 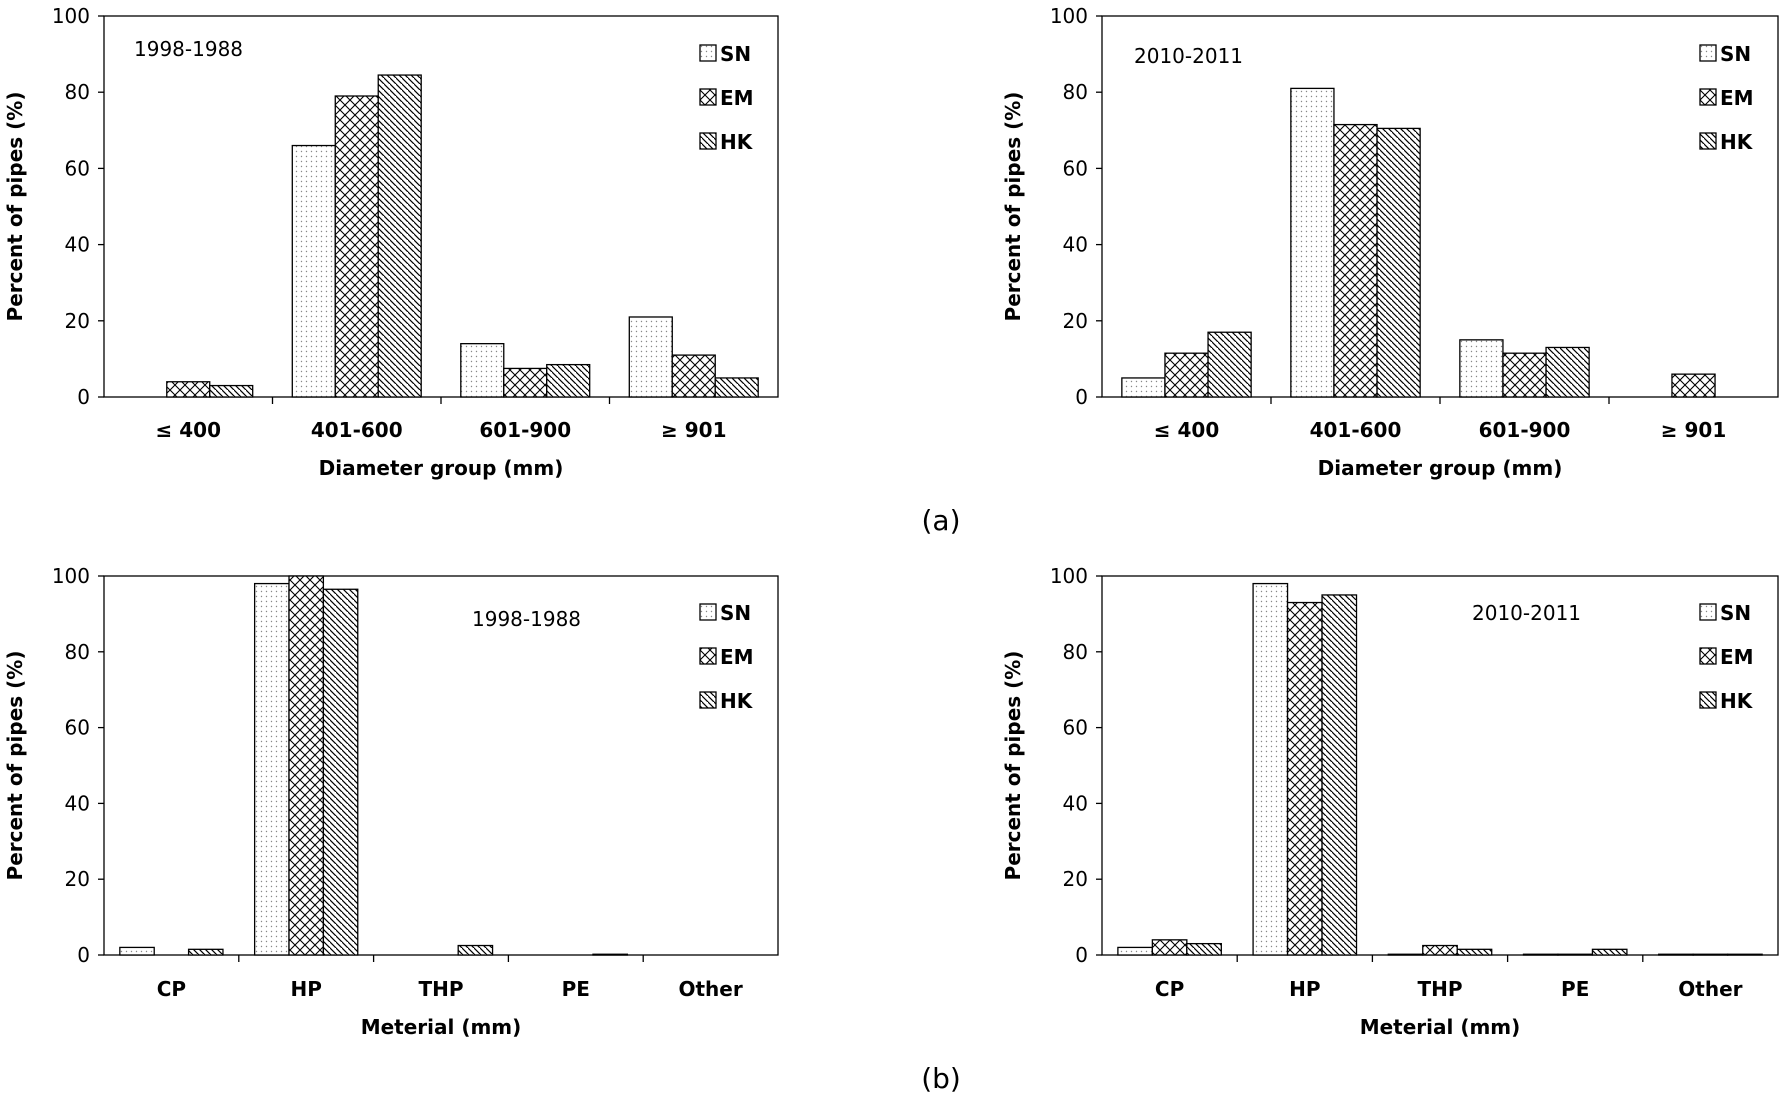 What do you see at coordinates (940, 520) in the screenshot?
I see `panel-label-a: (a)` at bounding box center [940, 520].